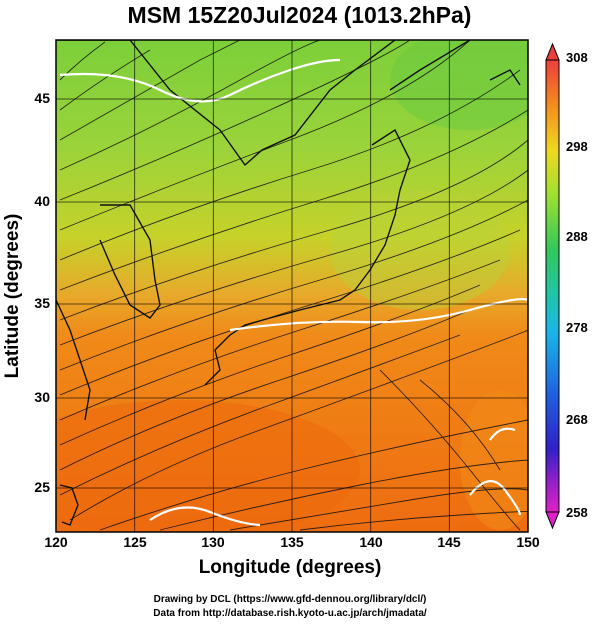 The width and height of the screenshot is (599, 625). What do you see at coordinates (577, 236) in the screenshot?
I see `colorbar-tick-label: 288` at bounding box center [577, 236].